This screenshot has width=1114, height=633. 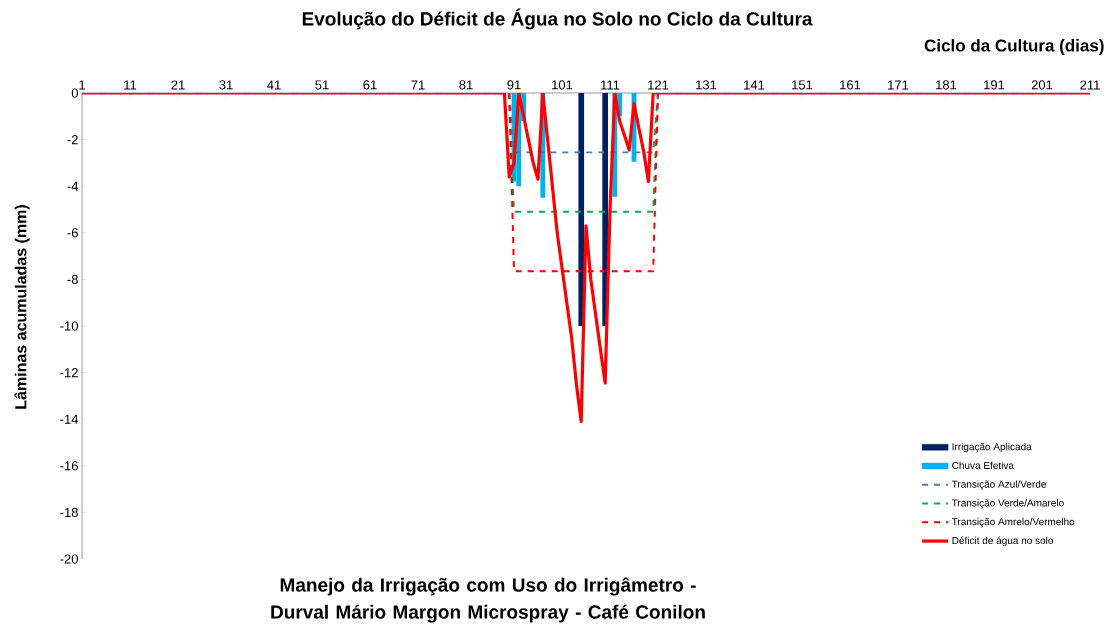 What do you see at coordinates (488, 600) in the screenshot?
I see `text: Manejo da Irrigação com Uso do Irrigâmetro - Durval Mário Margon Microspray - Café Conilon` at bounding box center [488, 600].